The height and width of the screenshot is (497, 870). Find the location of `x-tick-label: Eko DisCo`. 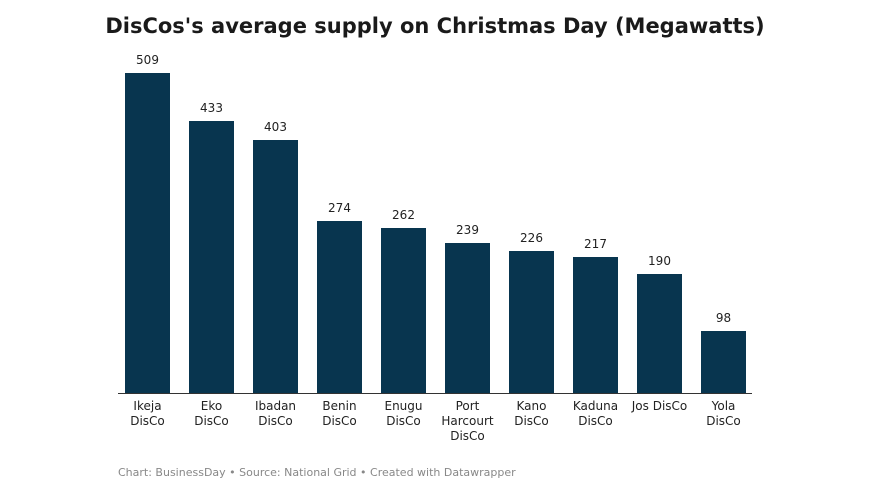

x-tick-label: Eko DisCo is located at coordinates (211, 413).